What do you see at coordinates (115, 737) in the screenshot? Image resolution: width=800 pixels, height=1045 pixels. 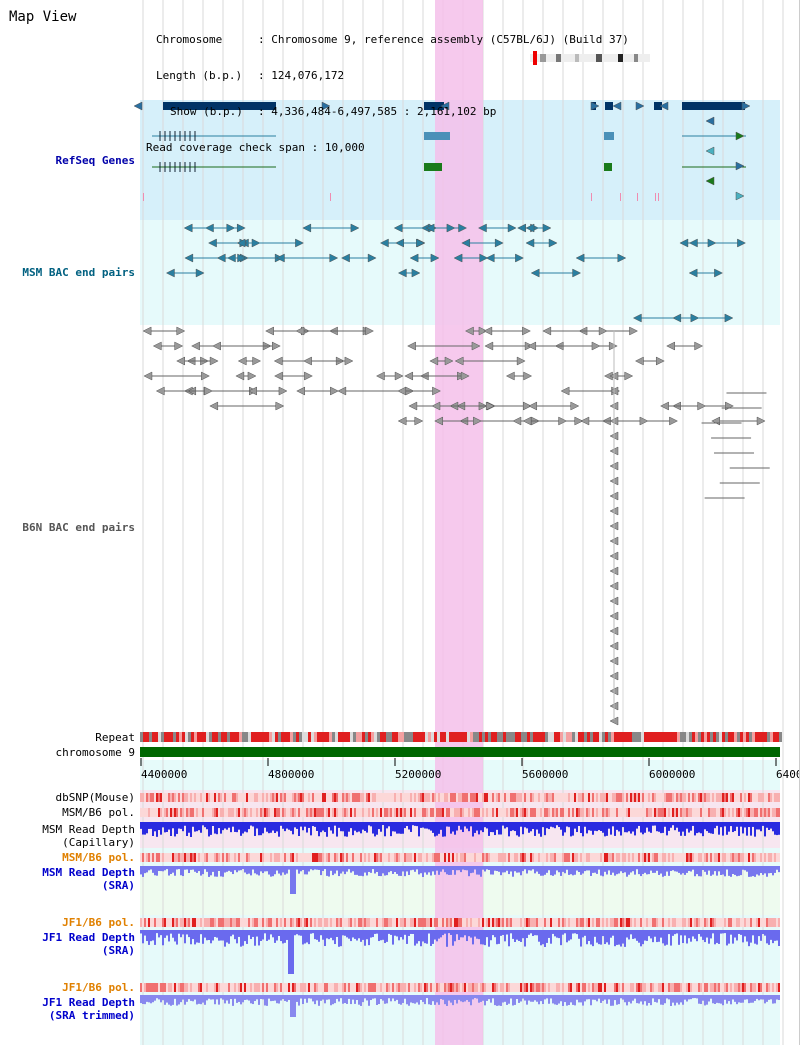 I see `repeat-label: Repeat` at bounding box center [115, 737].